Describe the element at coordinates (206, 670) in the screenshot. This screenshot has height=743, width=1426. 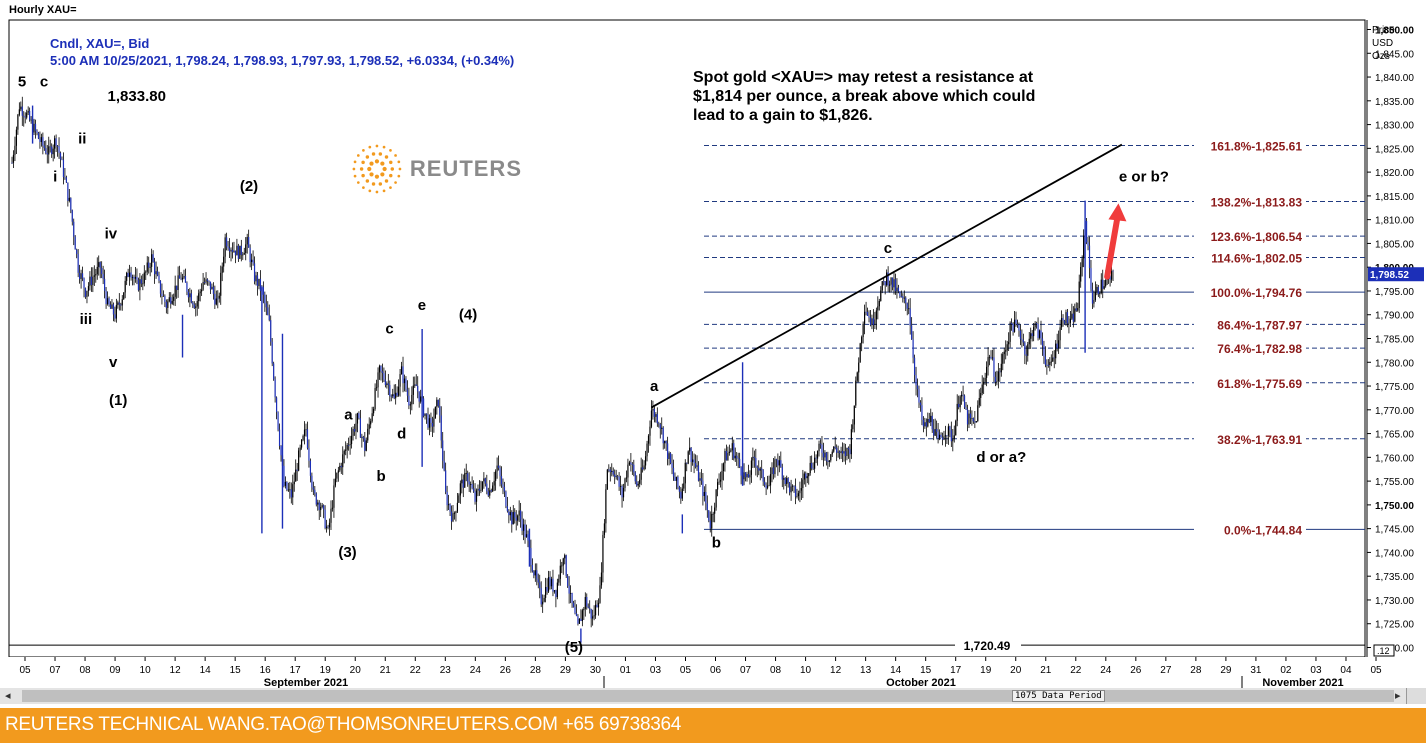
I see `x-tick-label: 14` at that location.